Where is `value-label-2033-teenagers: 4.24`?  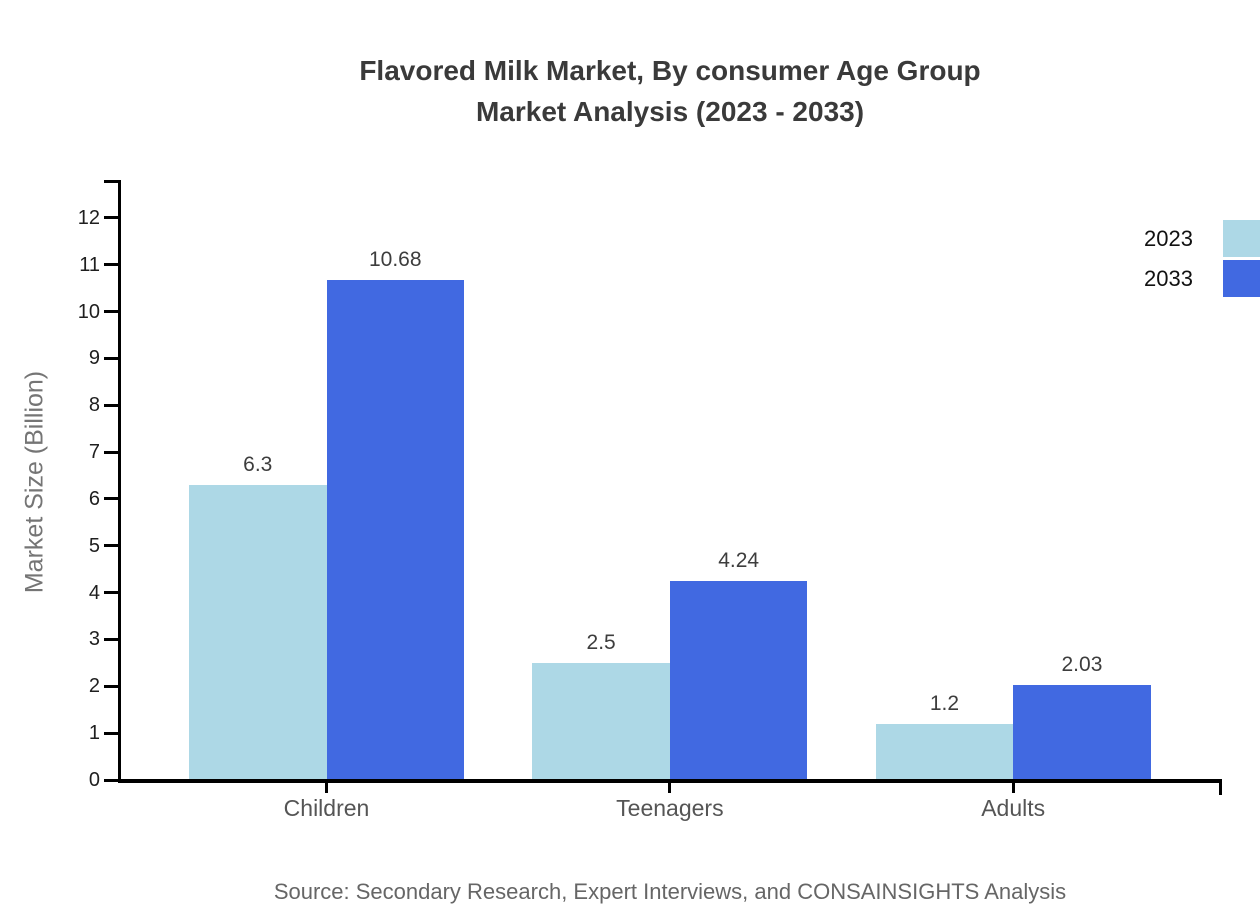
value-label-2033-teenagers: 4.24 is located at coordinates (739, 561).